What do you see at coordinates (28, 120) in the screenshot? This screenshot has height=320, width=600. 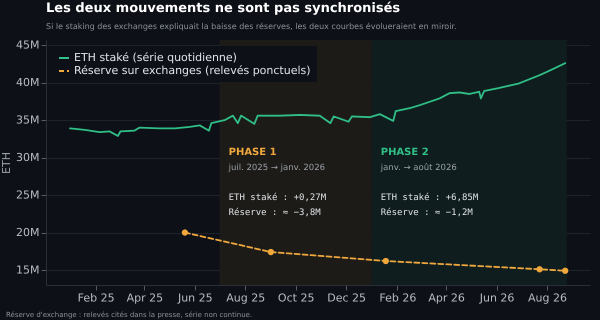 I see `y-tick-label: 35M` at bounding box center [28, 120].